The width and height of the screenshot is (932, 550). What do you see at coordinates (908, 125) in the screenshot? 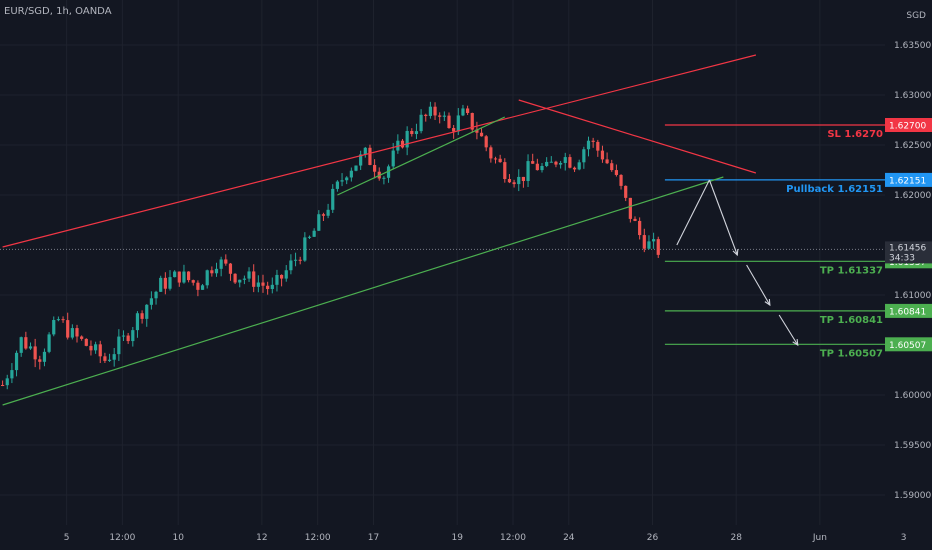
I see `sl-axis-badge` at bounding box center [908, 125].